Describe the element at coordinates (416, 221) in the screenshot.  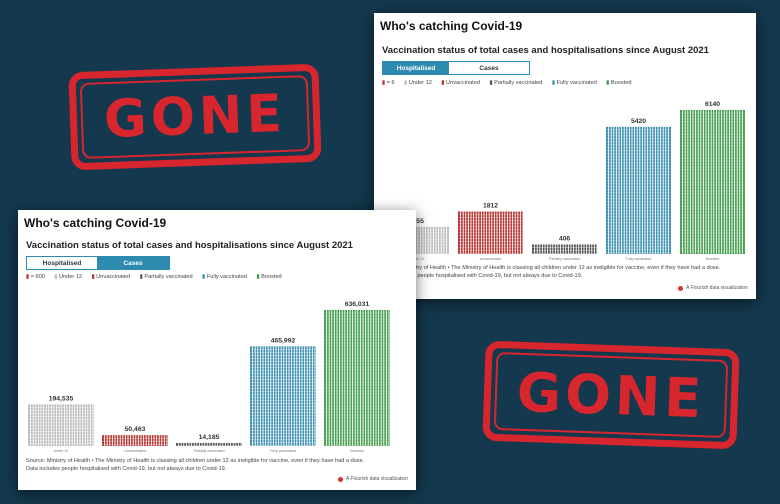
I see `value-label: 1155` at that location.